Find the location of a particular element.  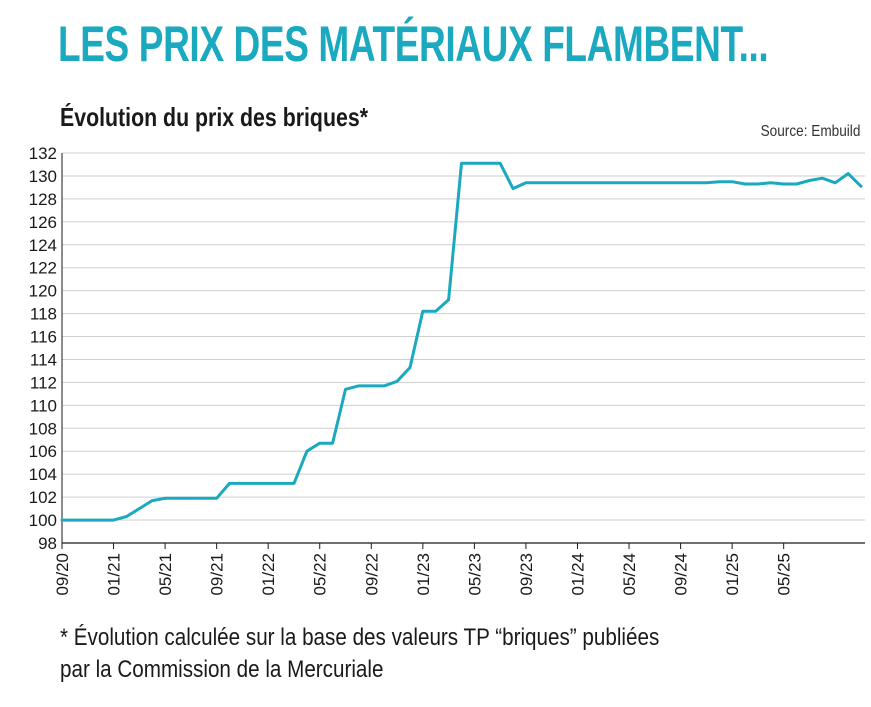

y-tick-label: 100 is located at coordinates (43, 520).